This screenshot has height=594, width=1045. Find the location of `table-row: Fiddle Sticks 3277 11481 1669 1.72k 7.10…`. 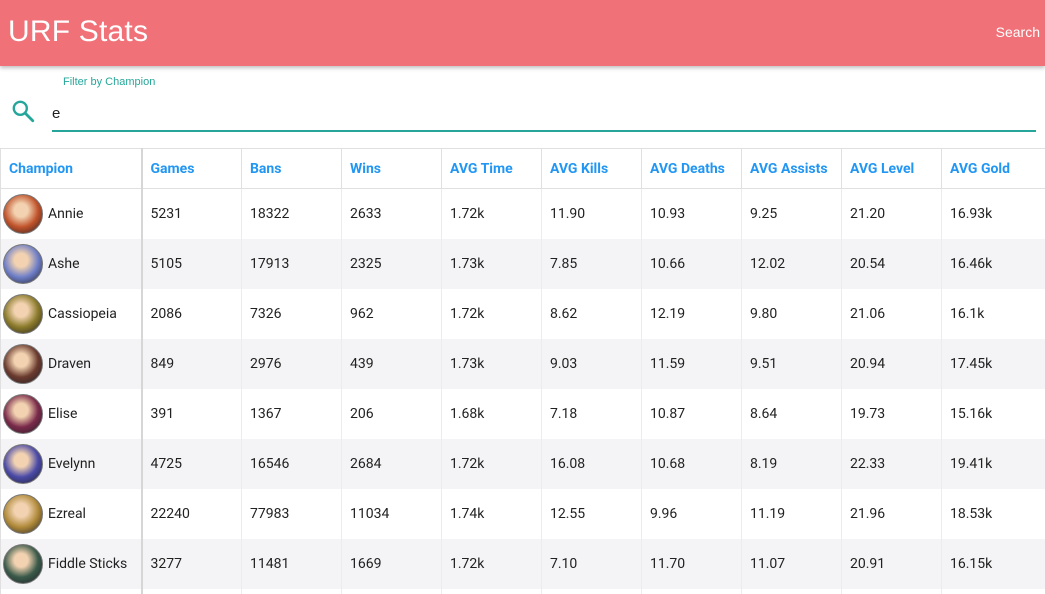

table-row: Fiddle Sticks 3277 11481 1669 1.72k 7.10… is located at coordinates (522, 564).